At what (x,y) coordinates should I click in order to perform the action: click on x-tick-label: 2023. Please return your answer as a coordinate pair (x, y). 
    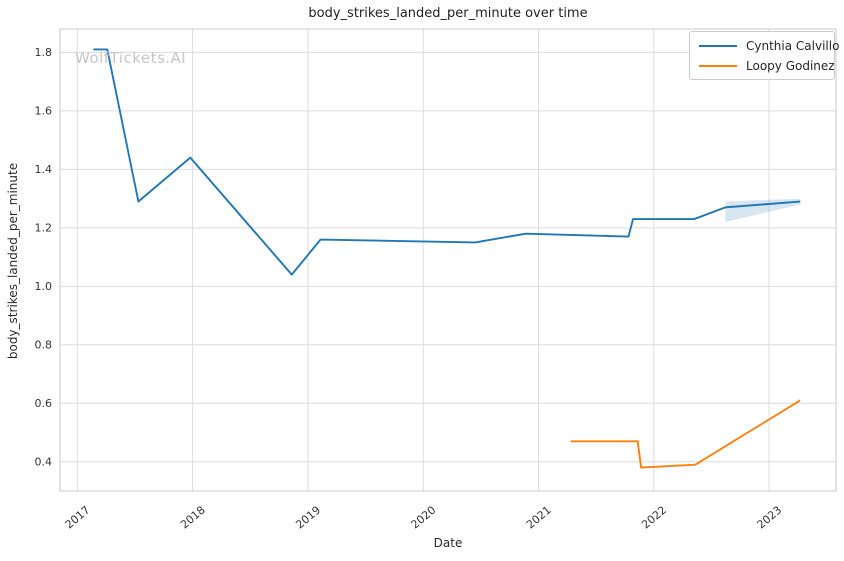
    Looking at the image, I should click on (770, 517).